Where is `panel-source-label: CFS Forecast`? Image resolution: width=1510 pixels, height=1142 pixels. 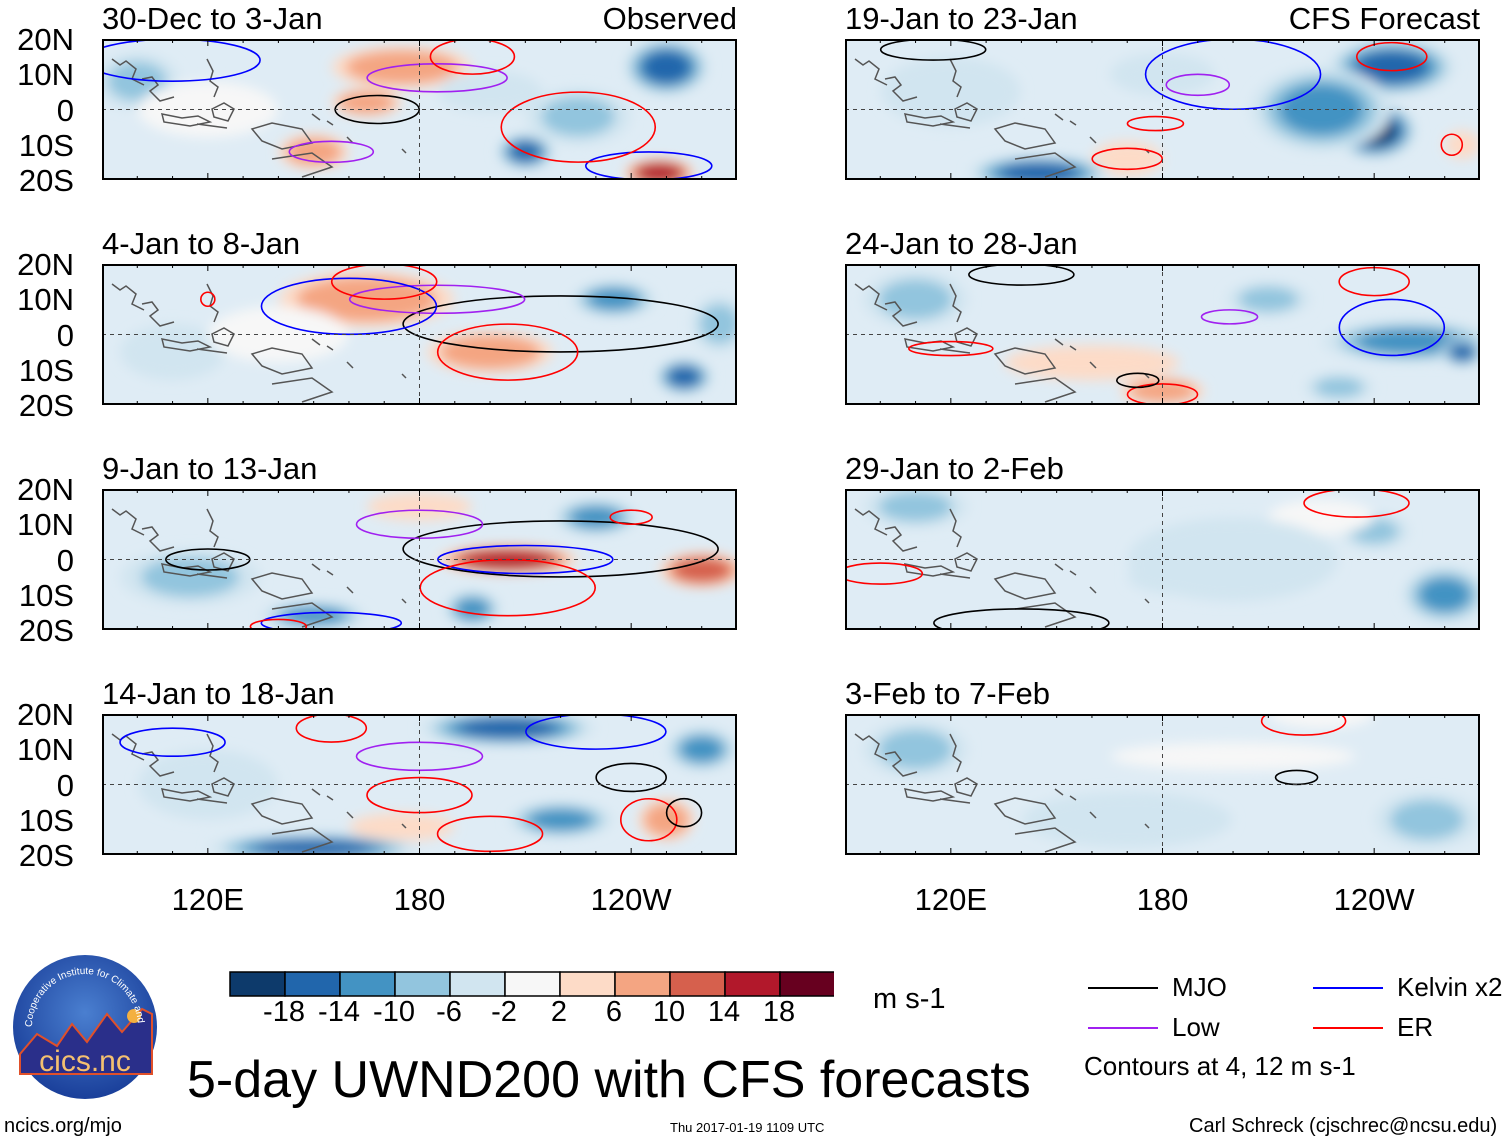
panel-source-label: CFS Forecast is located at coordinates (1384, 18).